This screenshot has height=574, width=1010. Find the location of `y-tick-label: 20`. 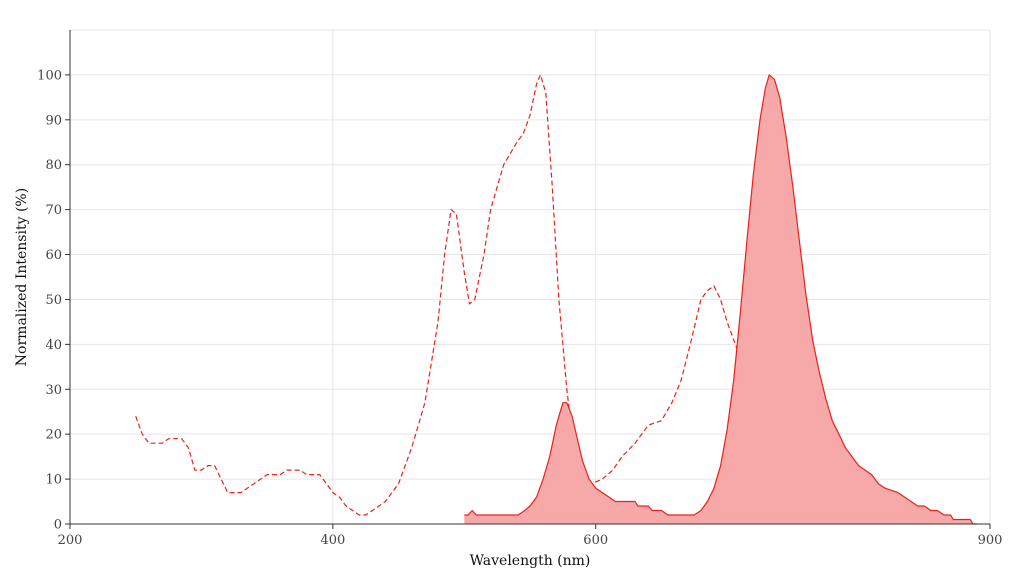

y-tick-label: 20 is located at coordinates (53, 435).